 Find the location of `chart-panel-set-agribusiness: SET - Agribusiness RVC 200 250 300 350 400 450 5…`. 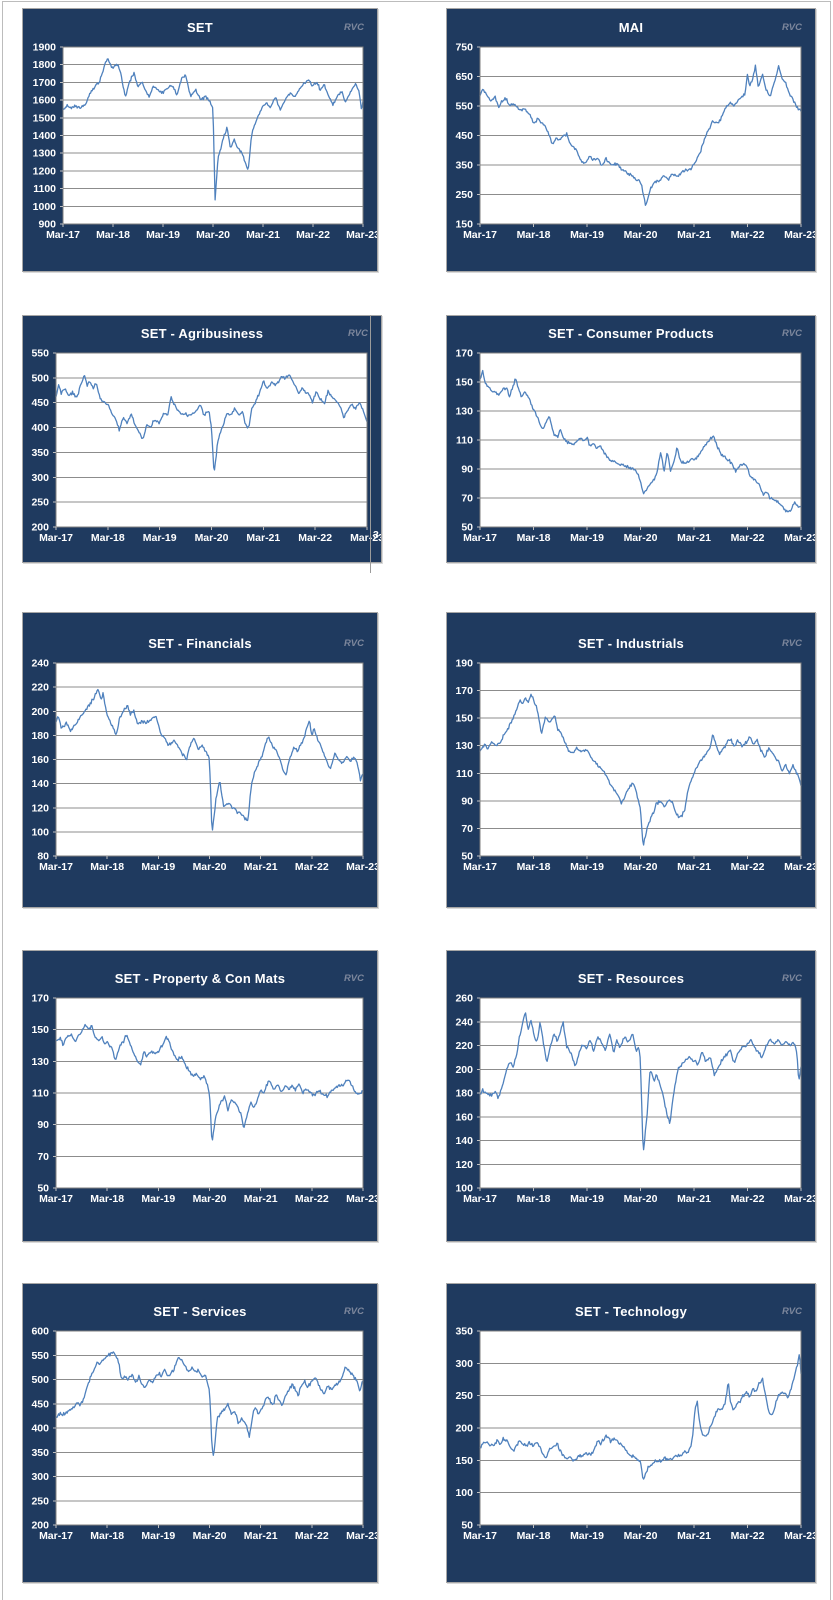

chart-panel-set-agribusiness: SET - Agribusiness RVC 200 250 300 350 400 450 5… is located at coordinates (202, 439).